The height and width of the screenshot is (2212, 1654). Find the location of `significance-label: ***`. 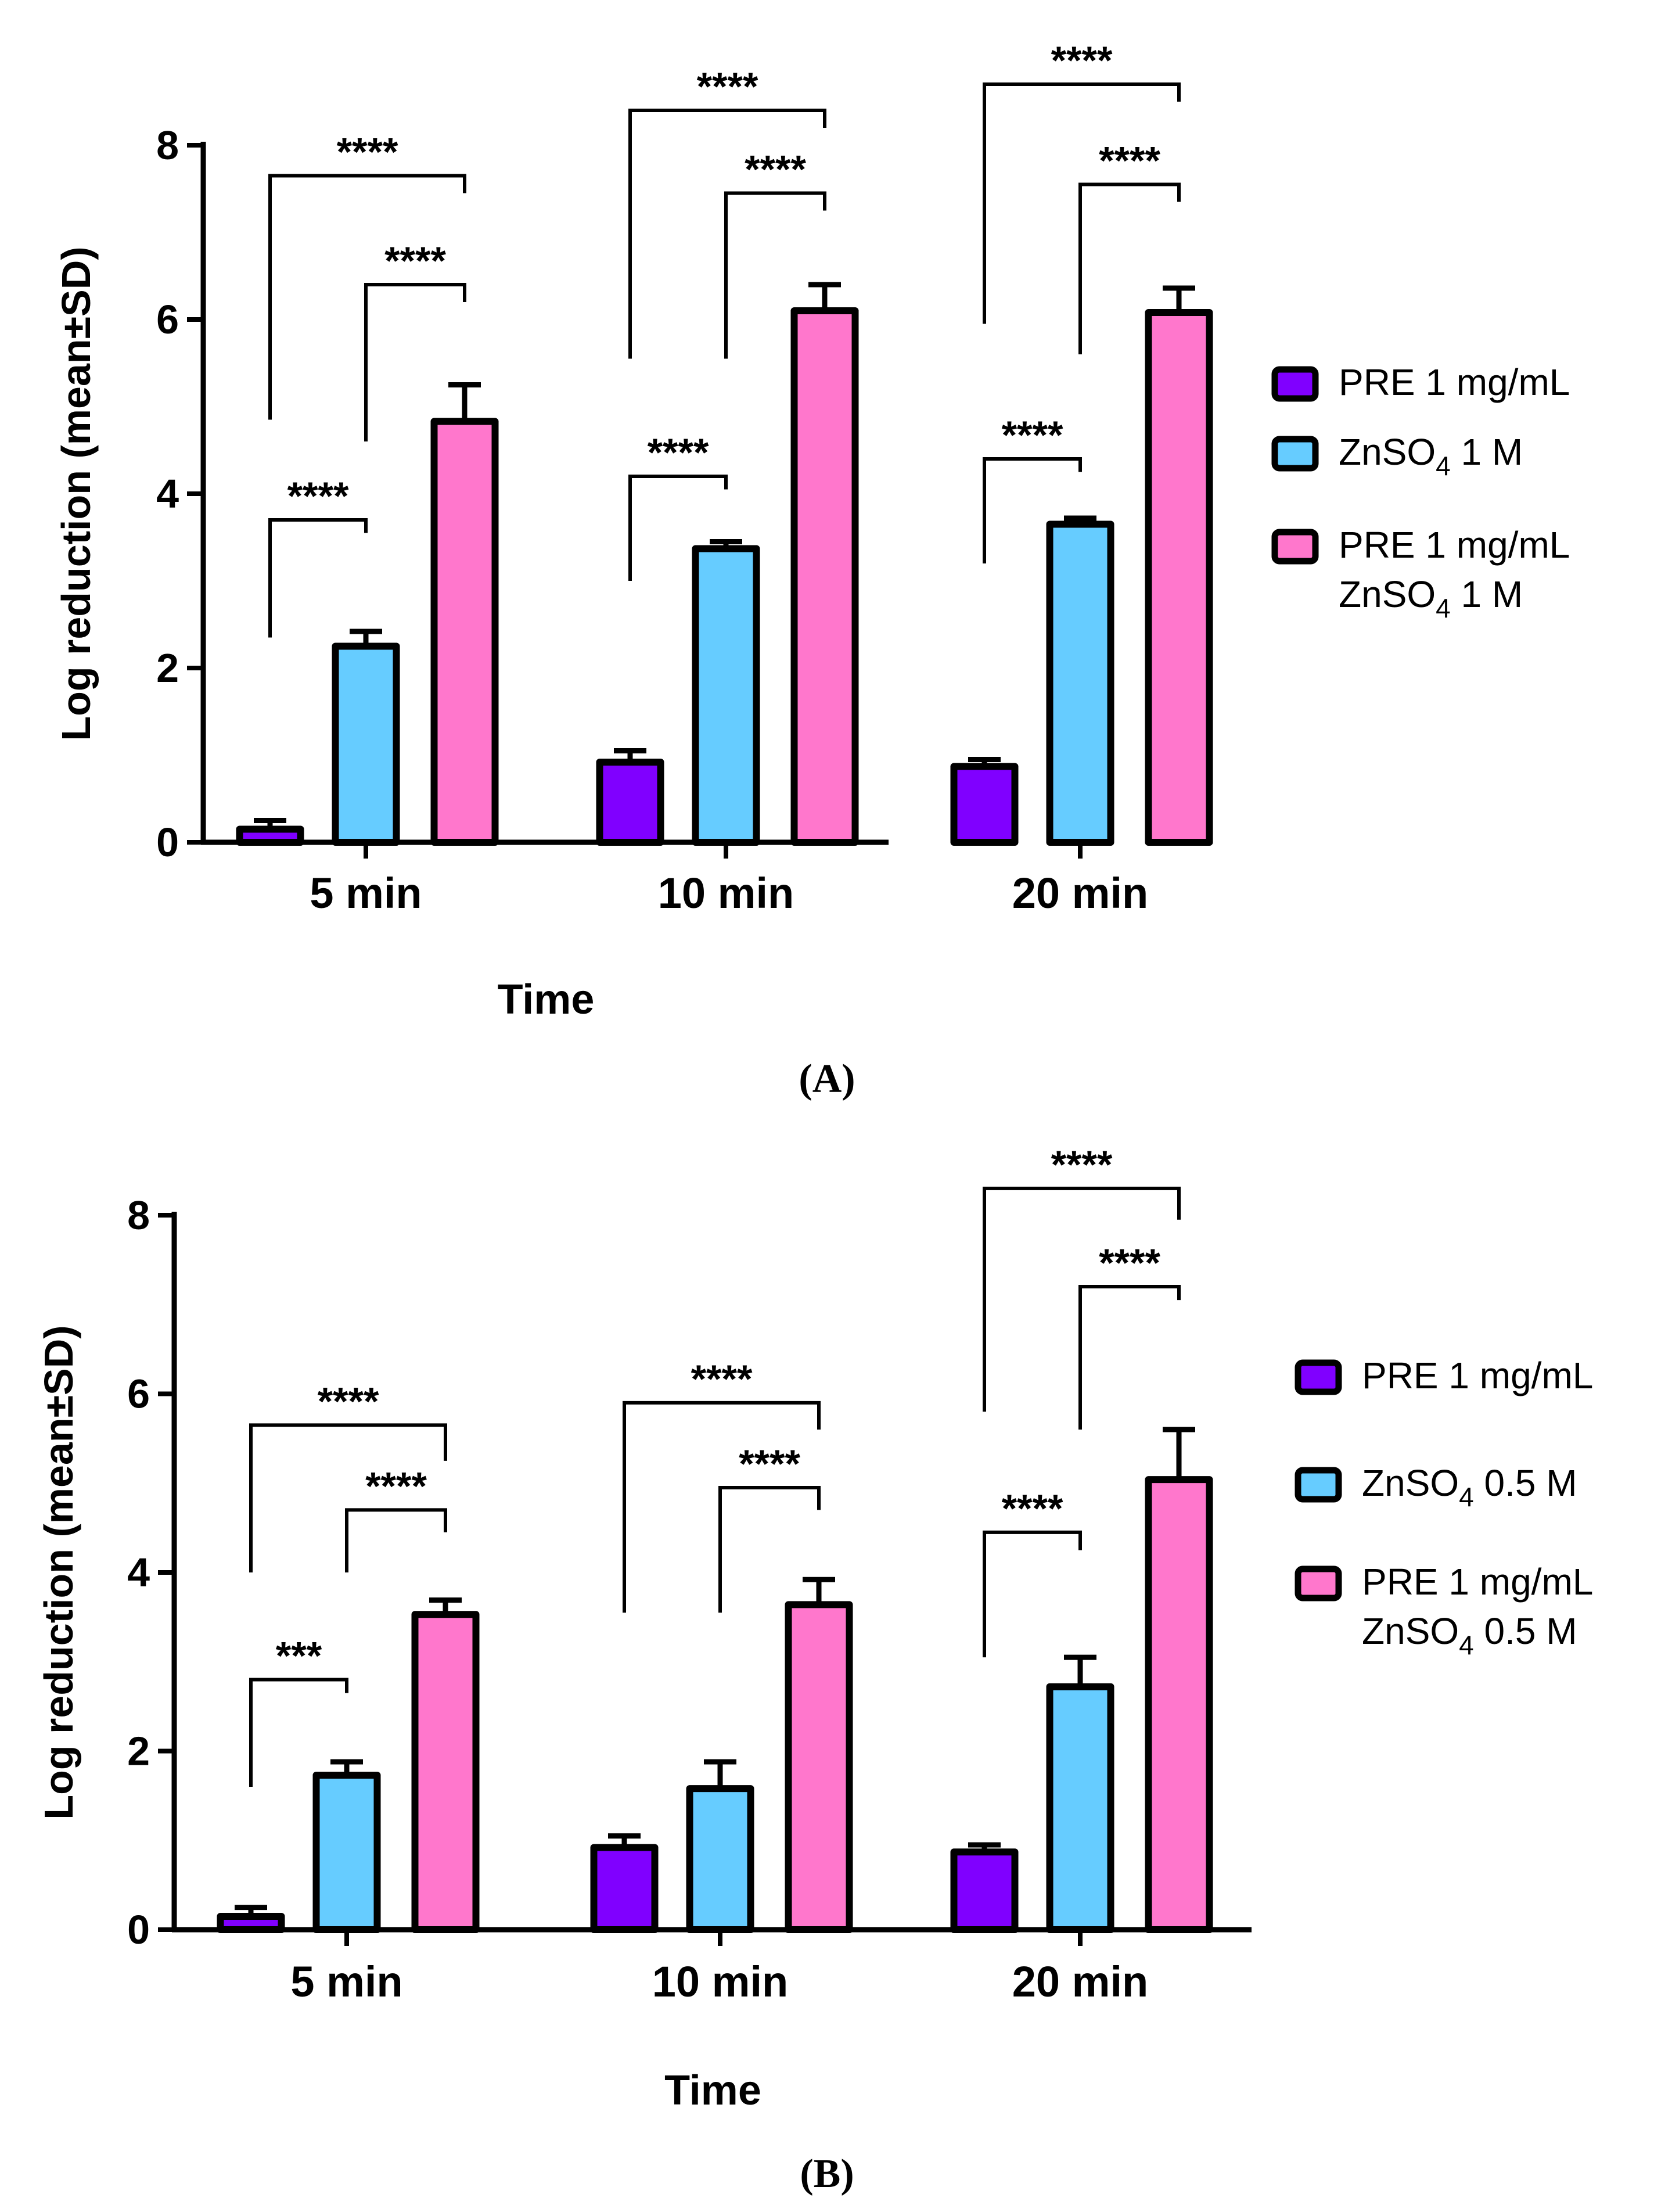

significance-label: *** is located at coordinates (299, 1656).